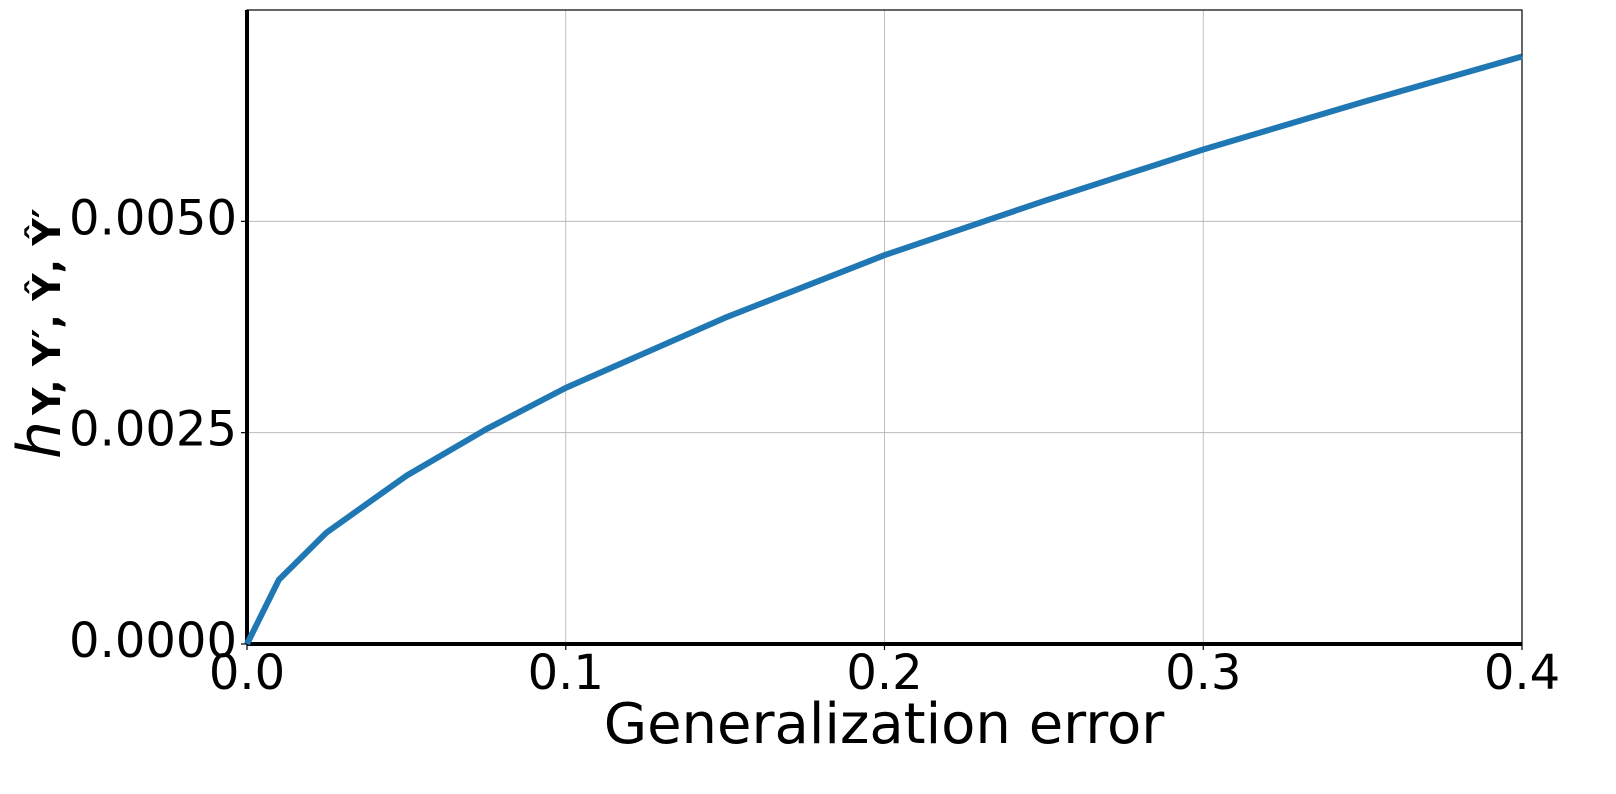 The image size is (1616, 794). What do you see at coordinates (566, 673) in the screenshot?
I see `x-tick-label: 0.1` at bounding box center [566, 673].